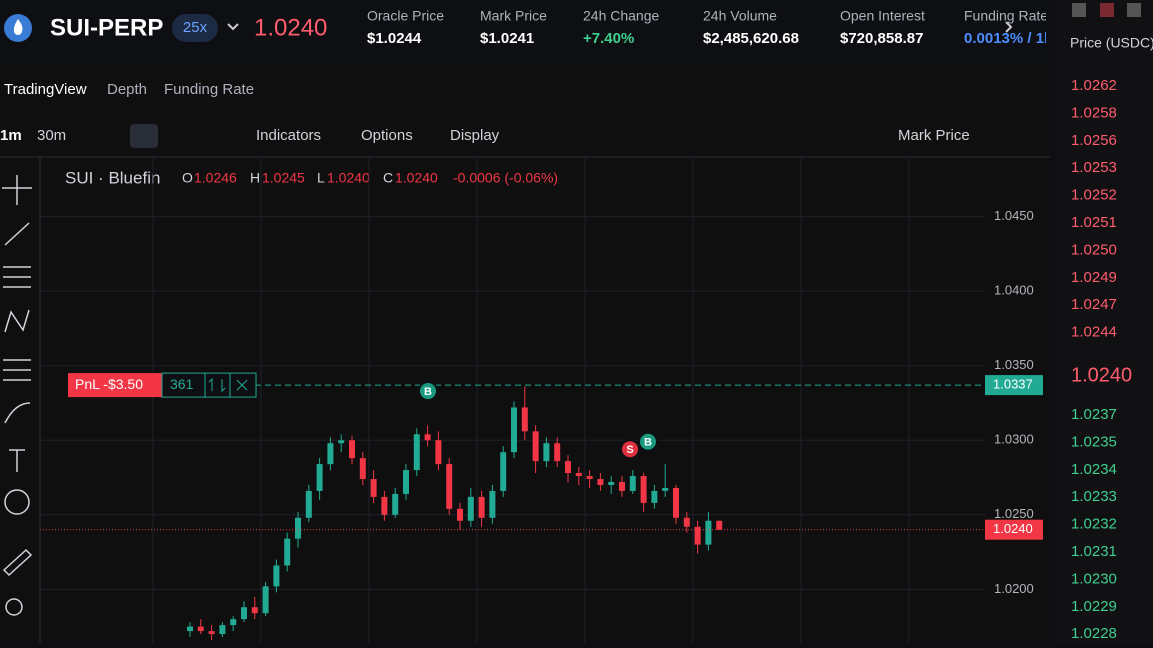  Describe the element at coordinates (1101, 375) in the screenshot. I see `mid-price: 1.0240` at that location.